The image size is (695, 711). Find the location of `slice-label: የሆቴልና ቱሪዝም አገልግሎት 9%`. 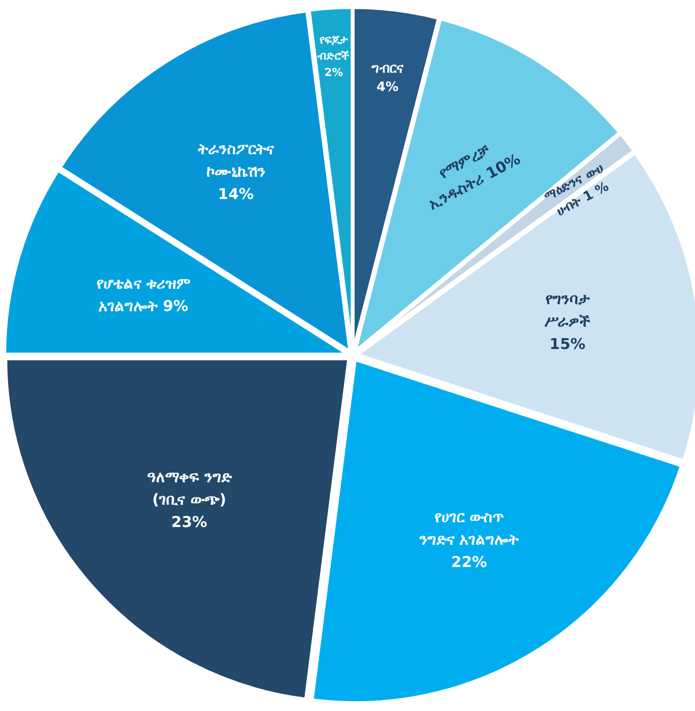

slice-label: የሆቴልና ቱሪዝም አገልግሎት 9% is located at coordinates (143, 295).